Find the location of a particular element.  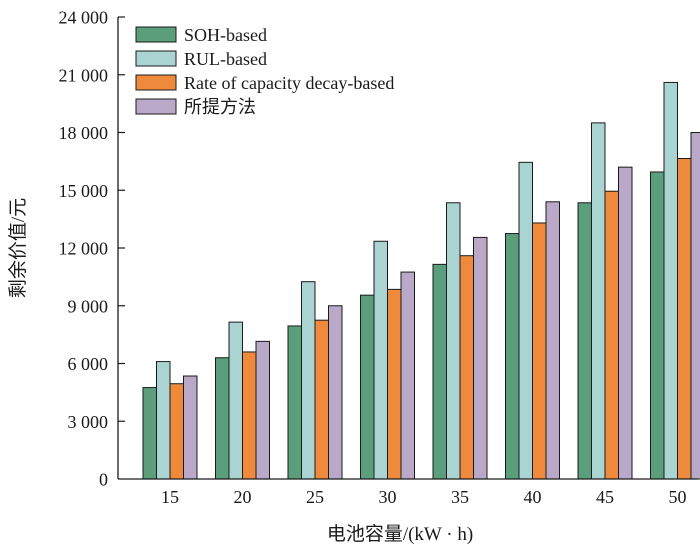

y-tick-label: 3 000 is located at coordinates (88, 422).